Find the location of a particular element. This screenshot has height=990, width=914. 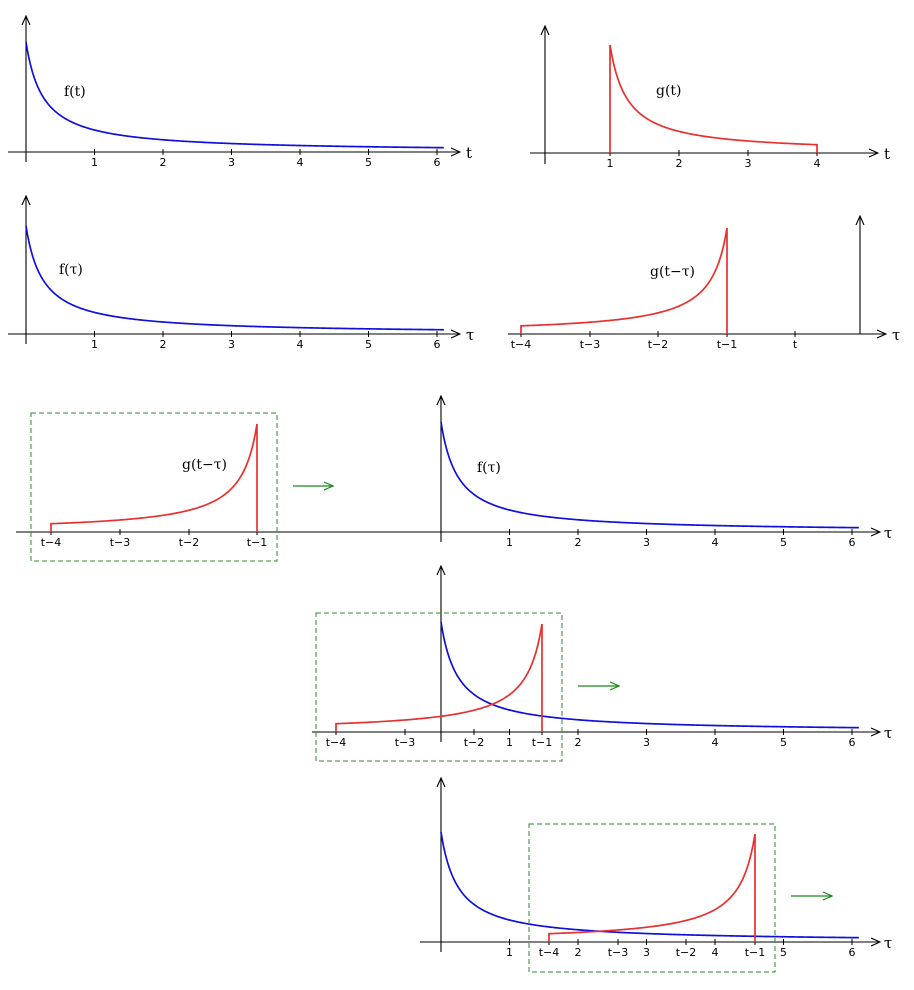

panel-g-t: 1 2 3 4 g(t) t is located at coordinates (710, 98).